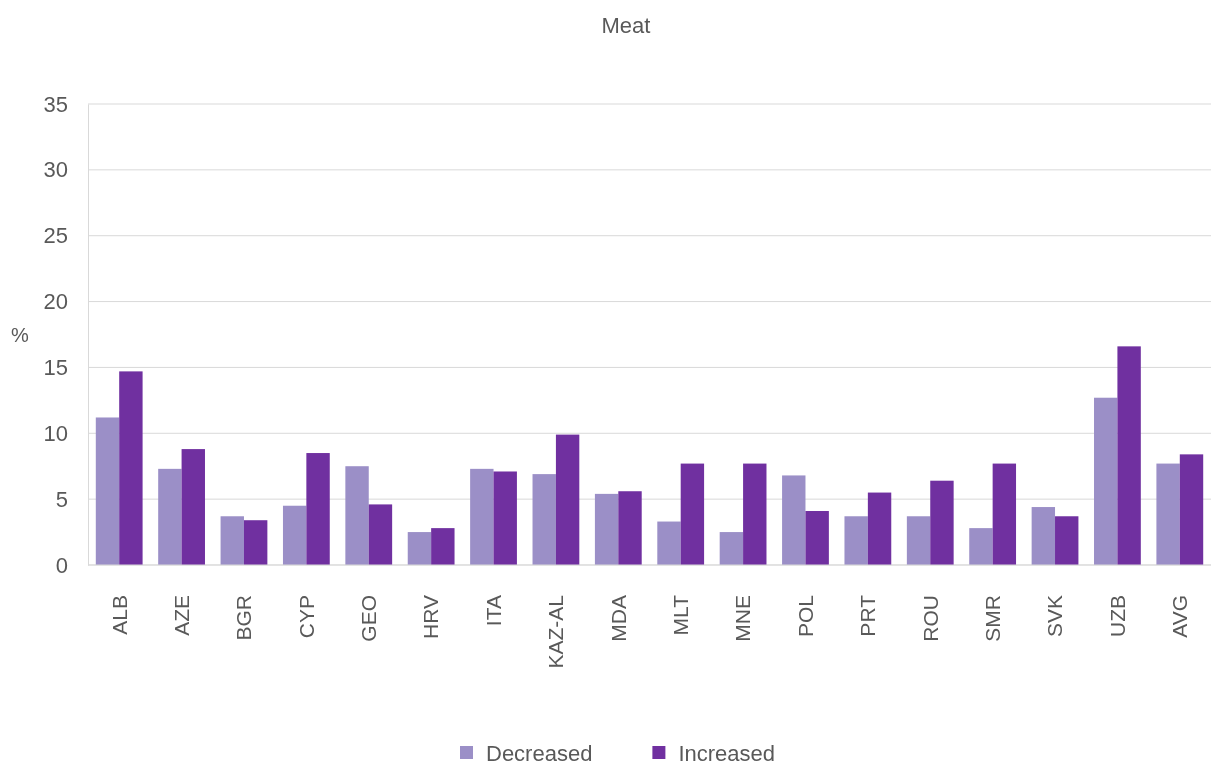 This screenshot has height=767, width=1211. What do you see at coordinates (181, 615) in the screenshot?
I see `x-tick-label: AZE` at bounding box center [181, 615].